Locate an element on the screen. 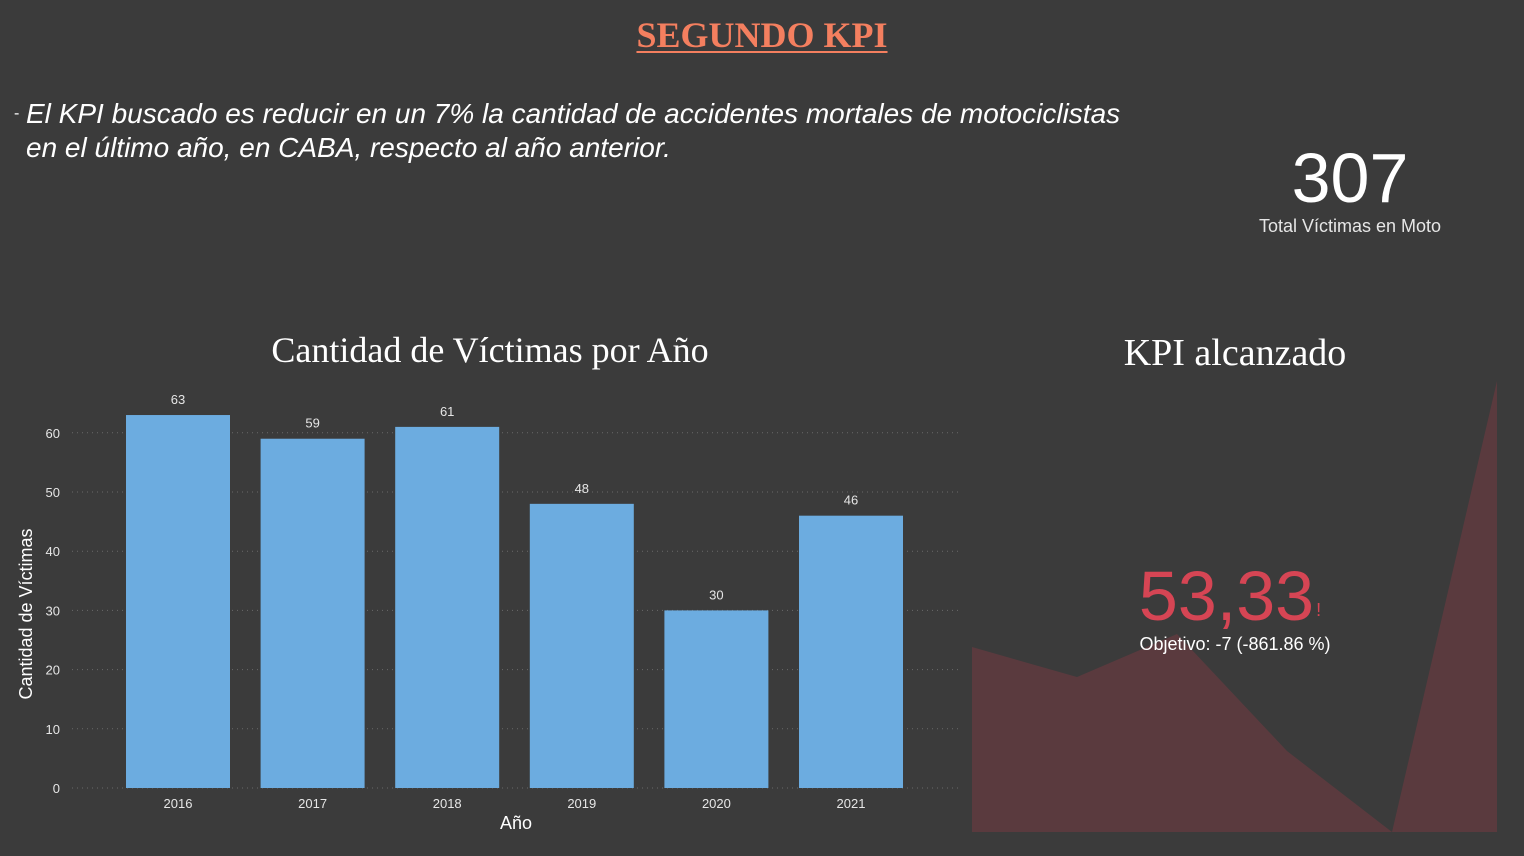  data-label: 48 is located at coordinates (582, 488).